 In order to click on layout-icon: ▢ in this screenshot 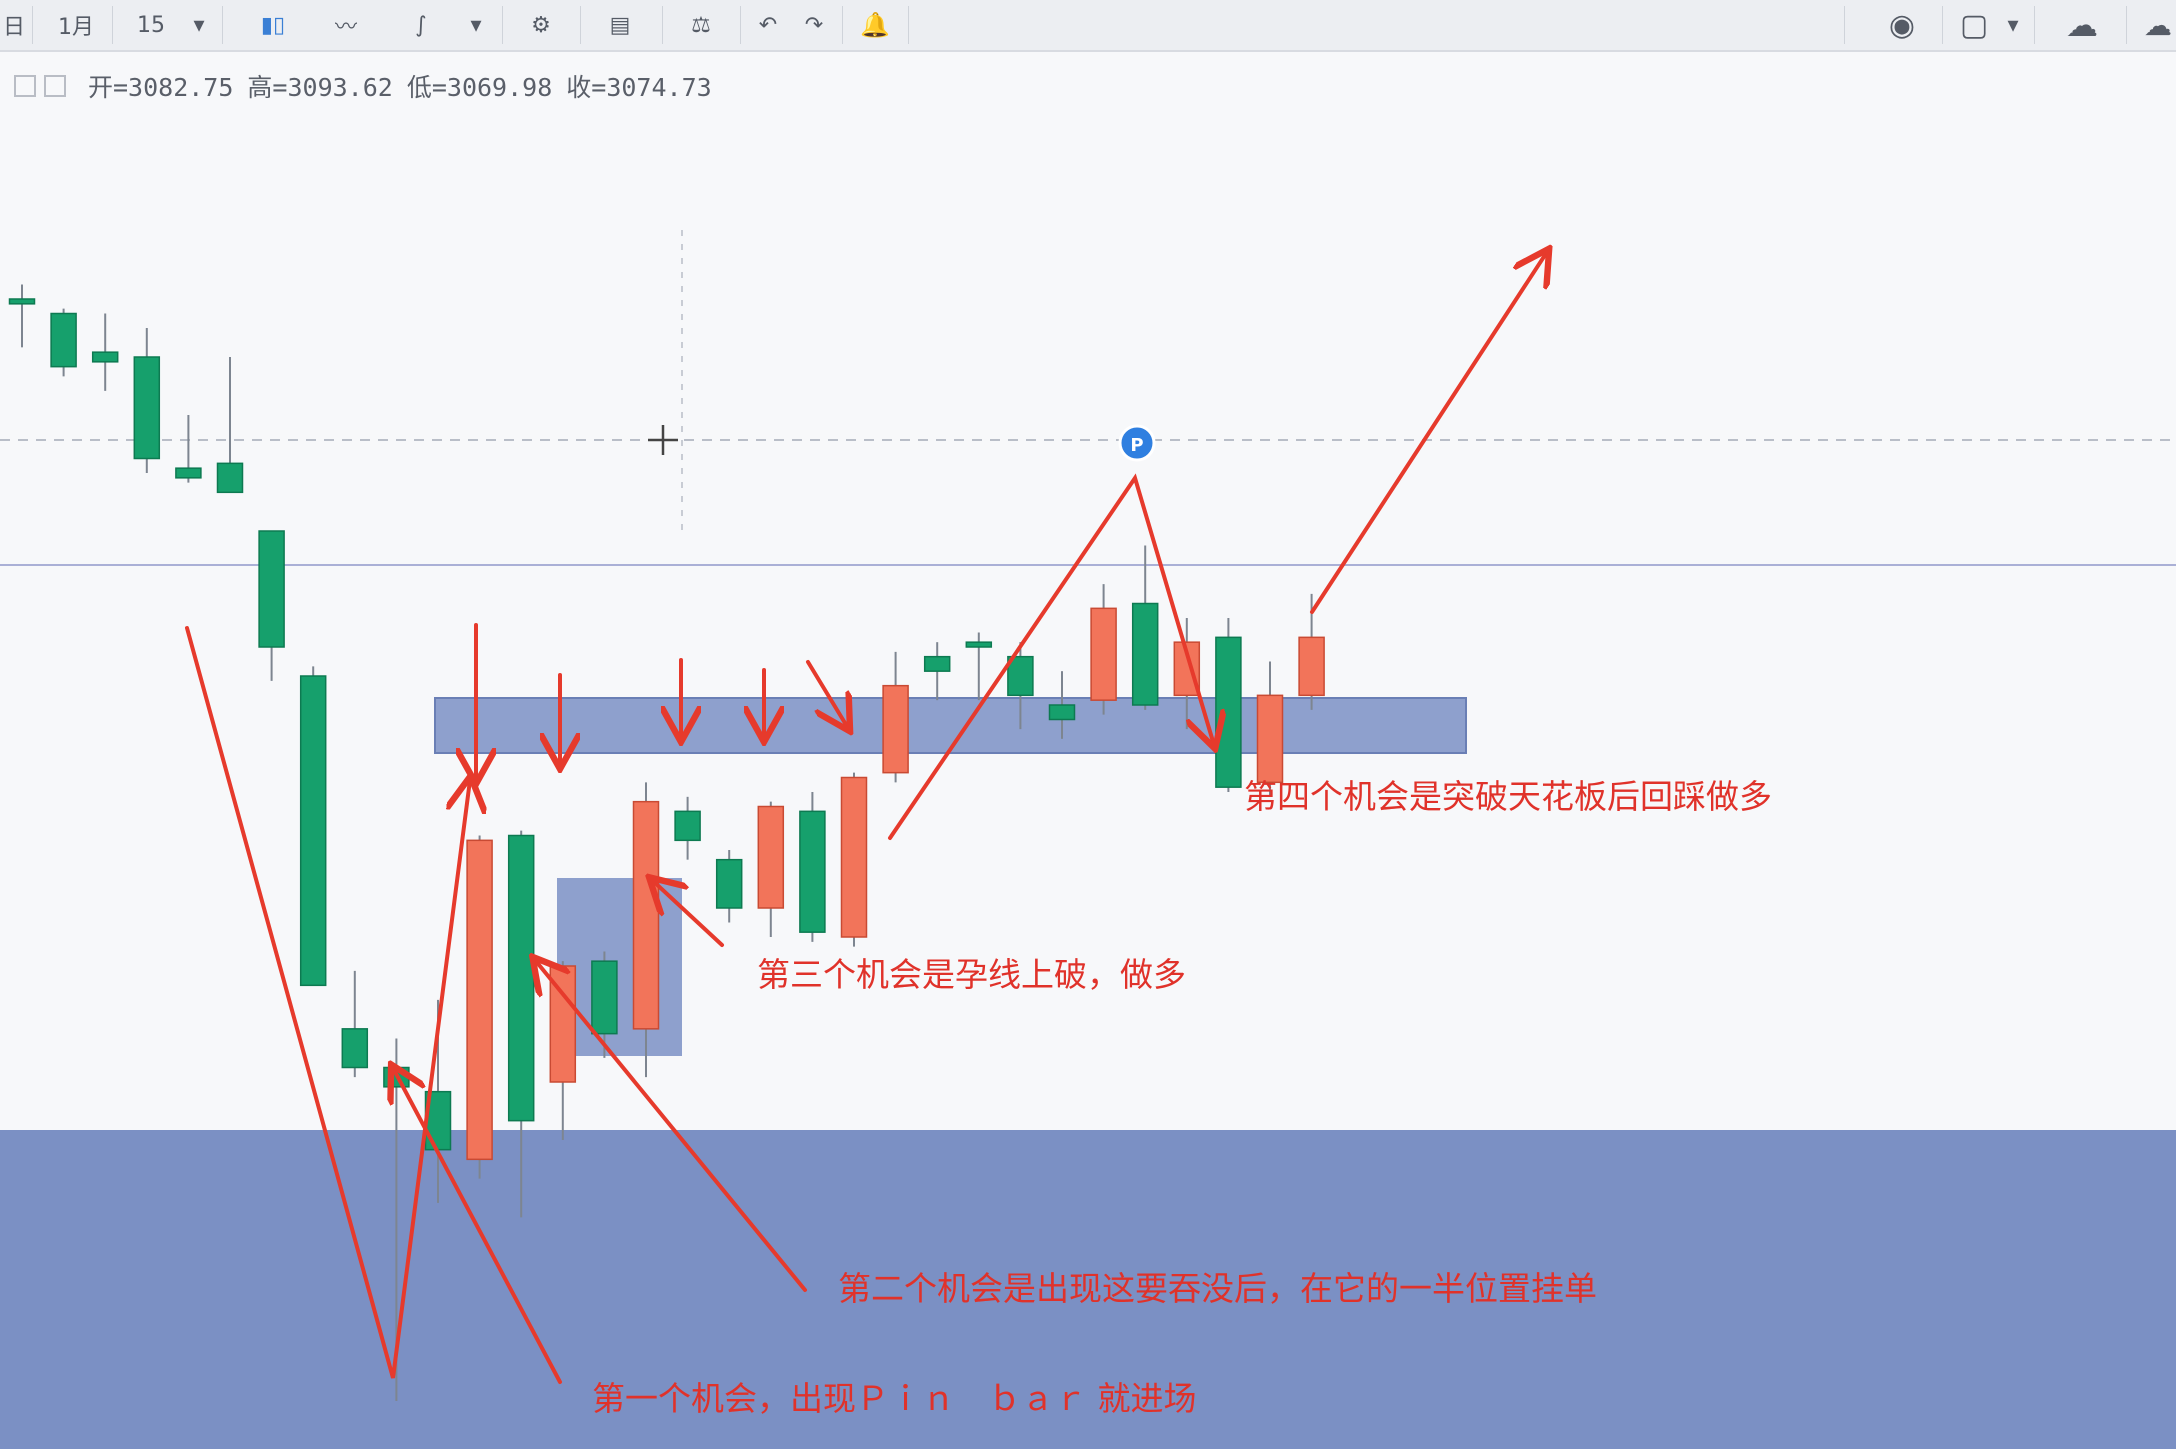, I will do `click(1974, 25)`.